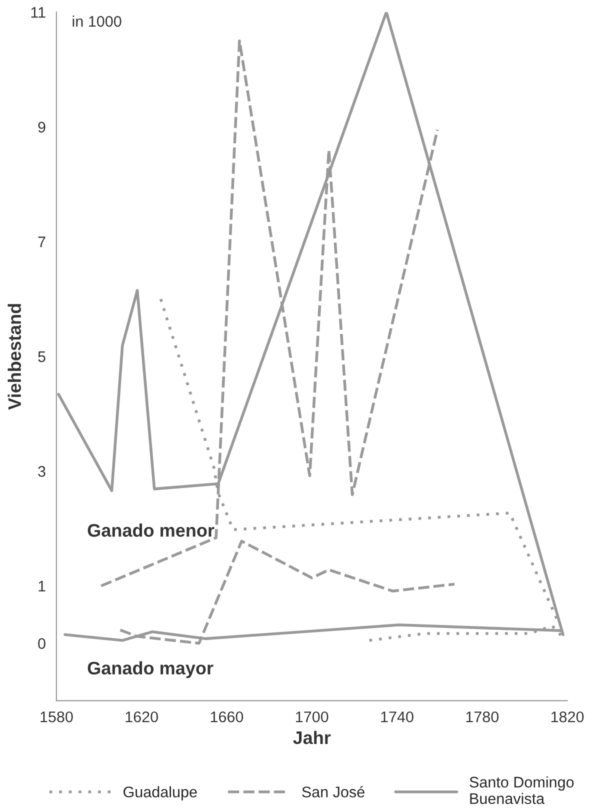 This screenshot has width=594, height=810. Describe the element at coordinates (567, 716) in the screenshot. I see `x-tick-label: 1820` at that location.